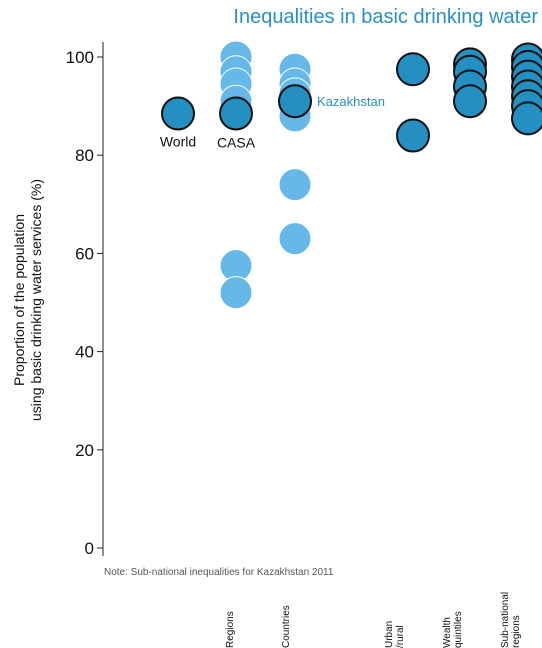  I want to click on chart-title: Inequalities in basic drinking water, so click(385, 17).